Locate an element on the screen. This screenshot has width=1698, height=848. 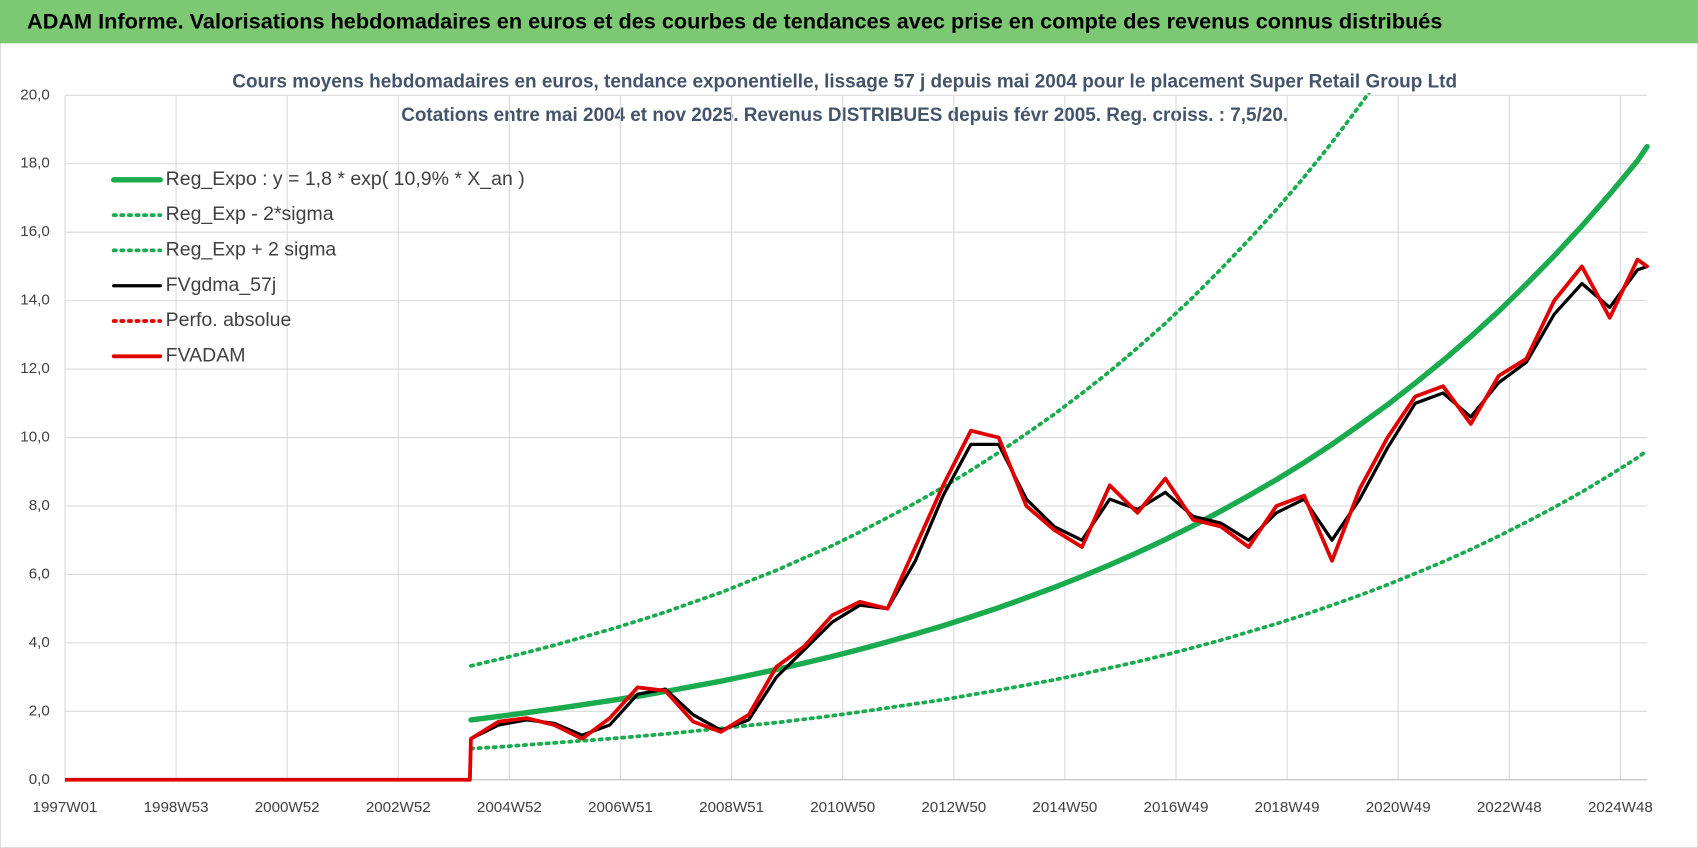
legend-label: FVgdma_57j is located at coordinates (221, 285).